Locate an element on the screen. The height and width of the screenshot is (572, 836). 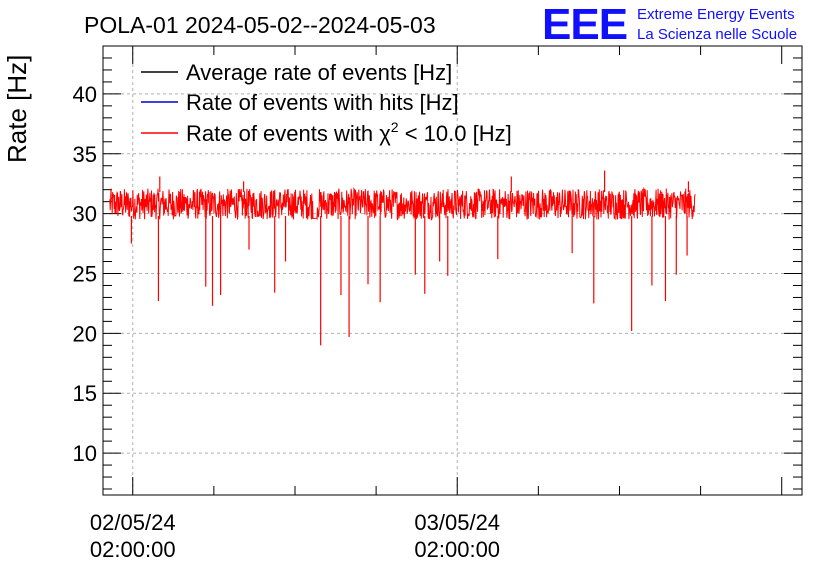
y-tick-label-30: 30 is located at coordinates (85, 214).